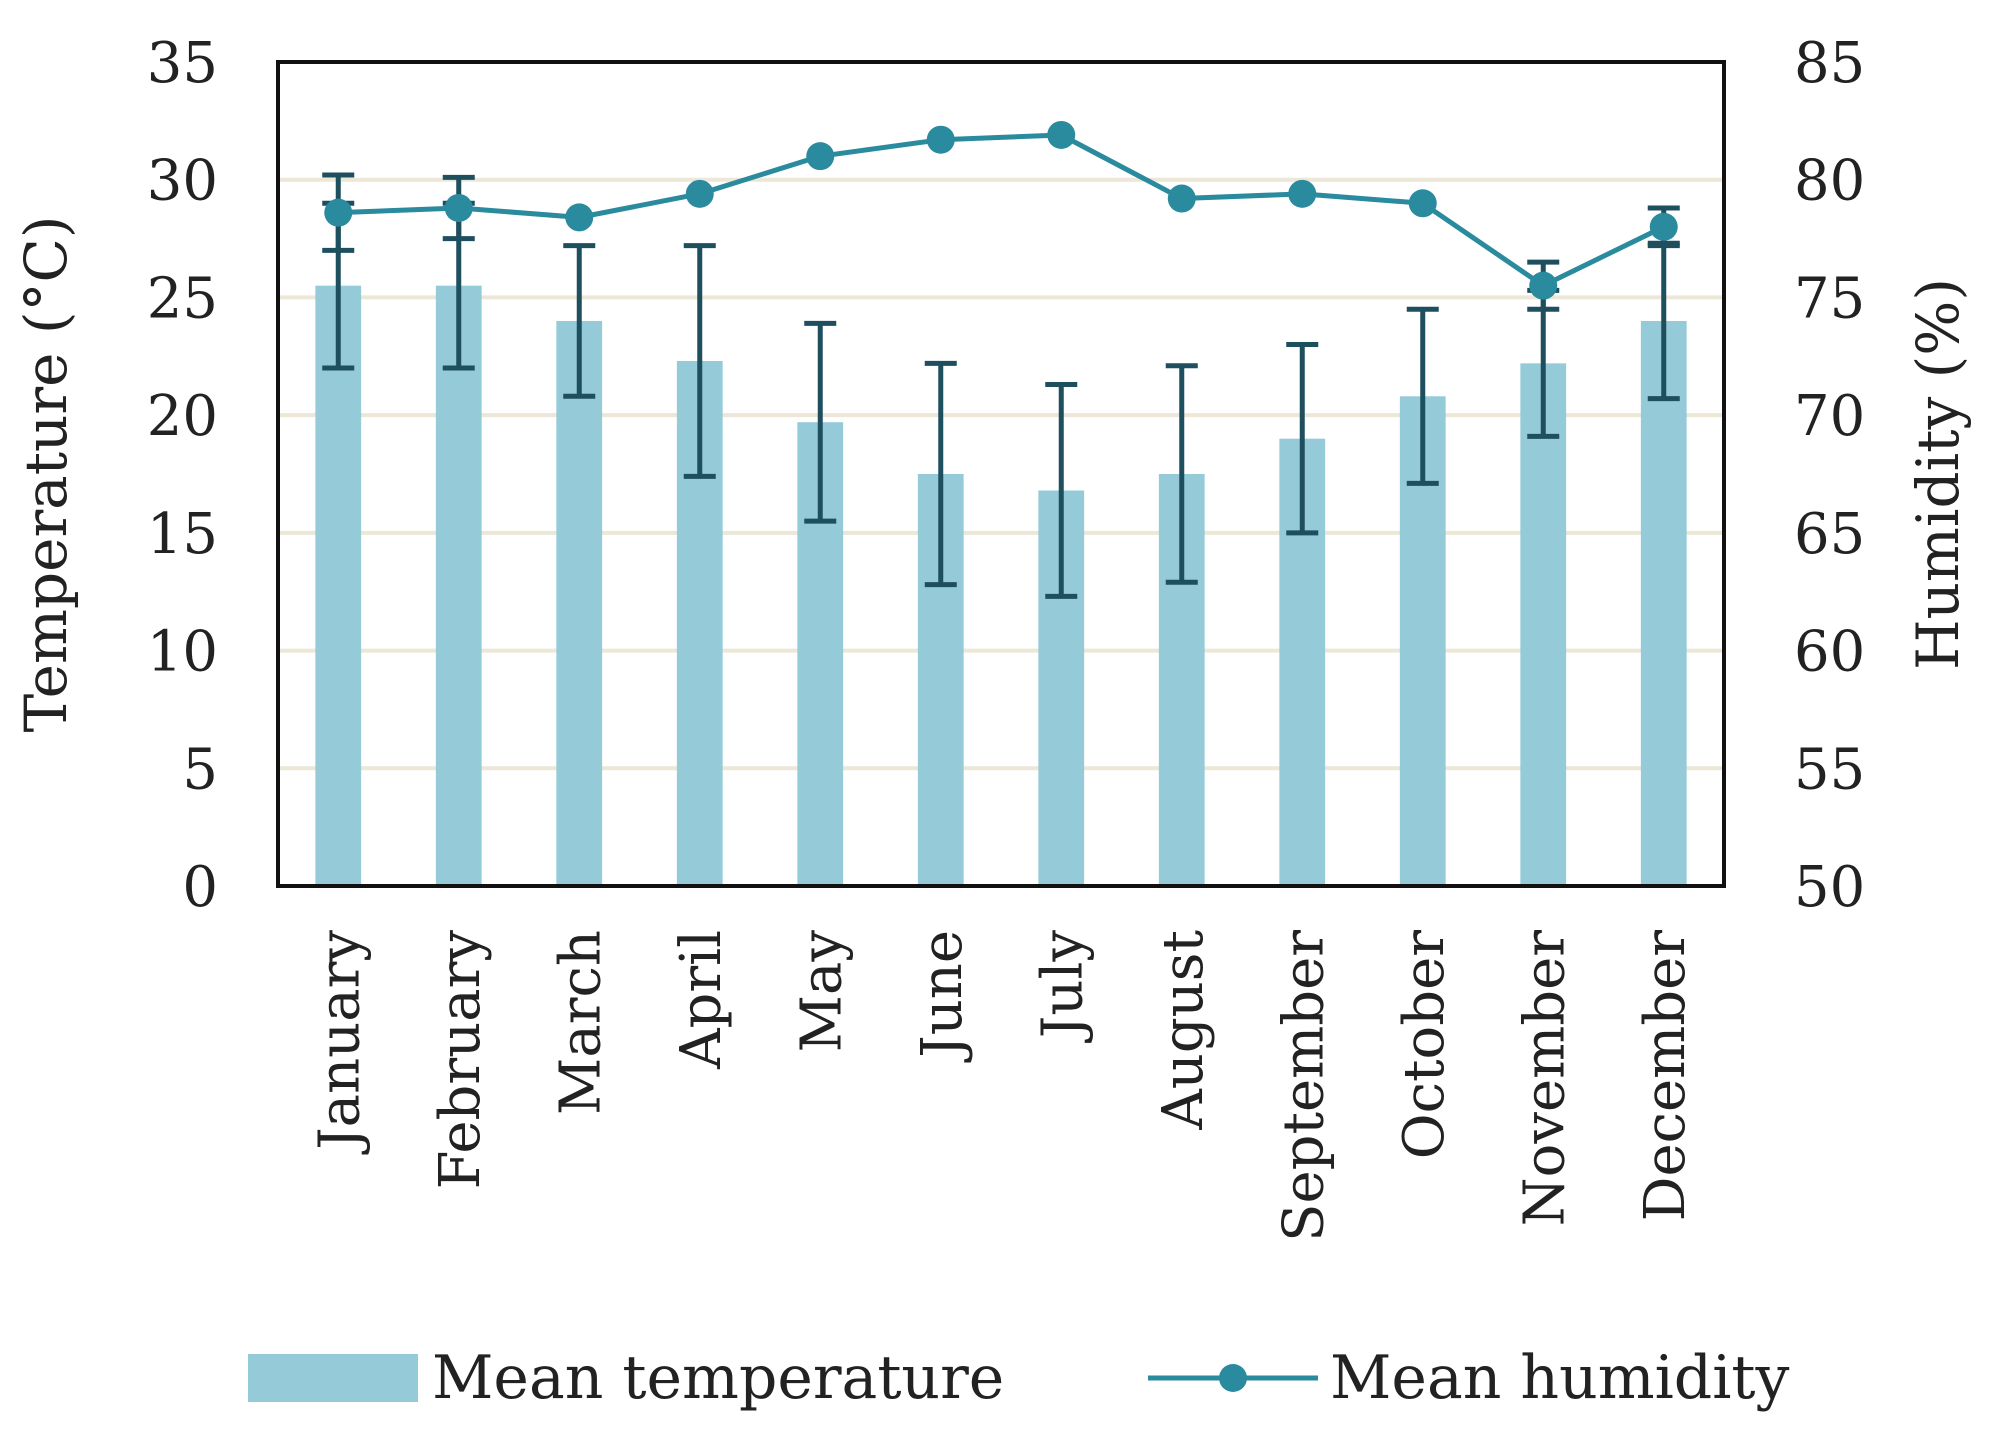 The width and height of the screenshot is (2004, 1446). What do you see at coordinates (460, 1060) in the screenshot?
I see `month-label: February` at bounding box center [460, 1060].